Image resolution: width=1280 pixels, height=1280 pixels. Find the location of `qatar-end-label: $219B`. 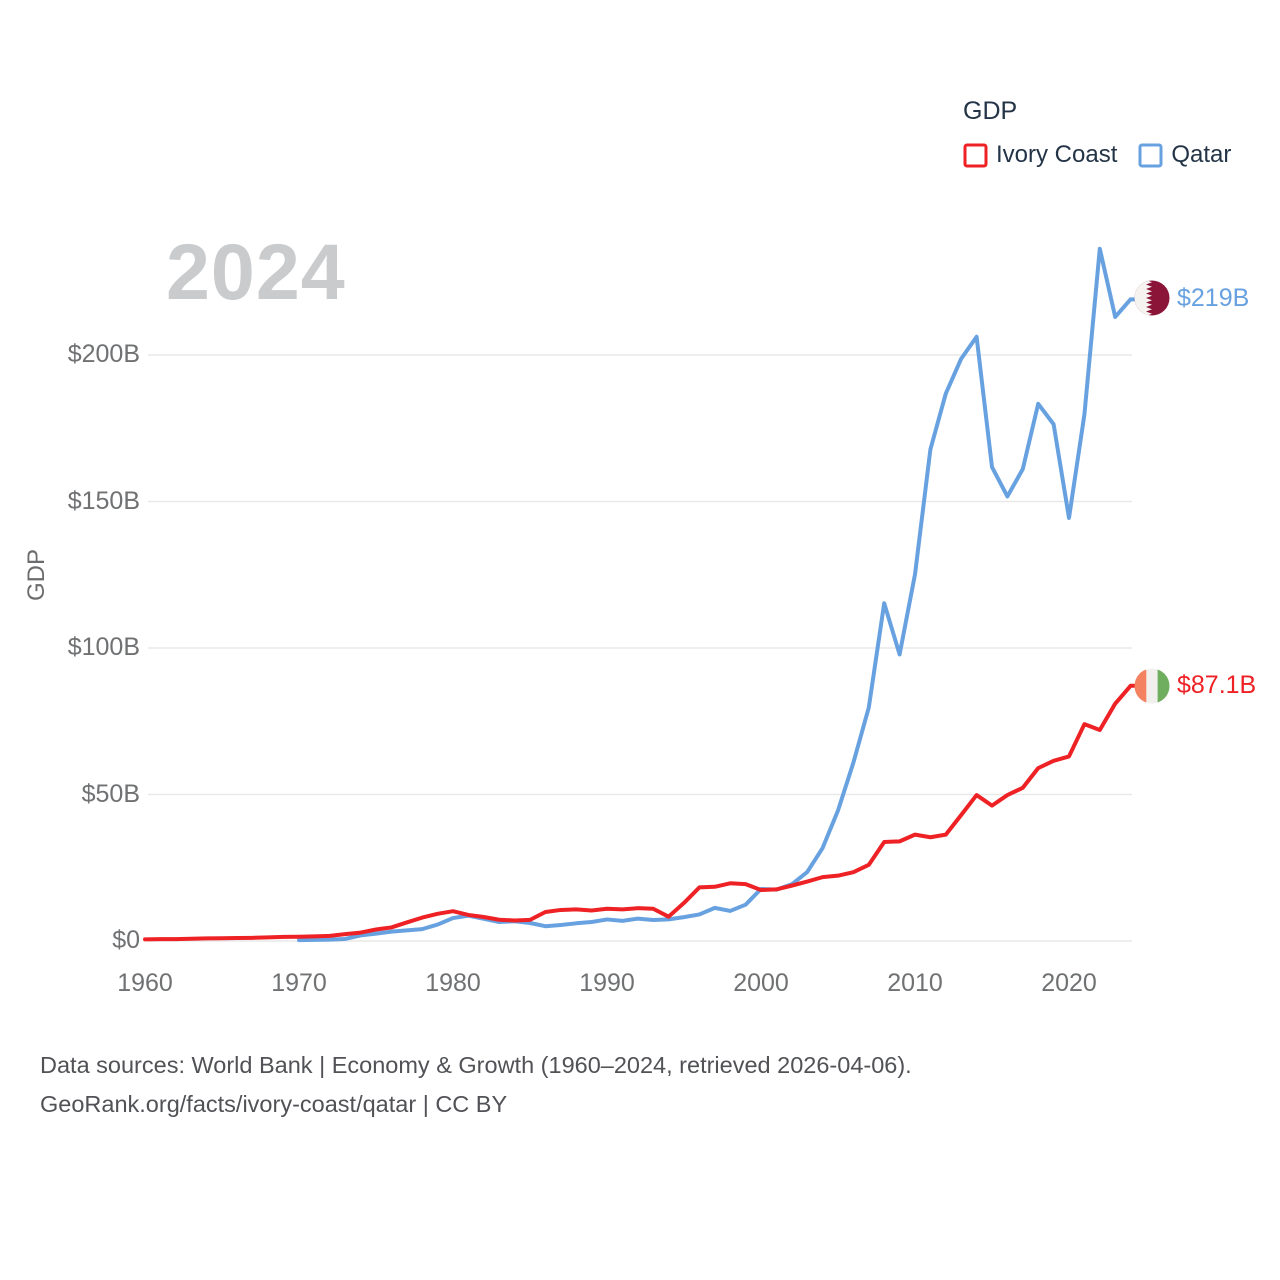

qatar-end-label: $219B is located at coordinates (1213, 298).